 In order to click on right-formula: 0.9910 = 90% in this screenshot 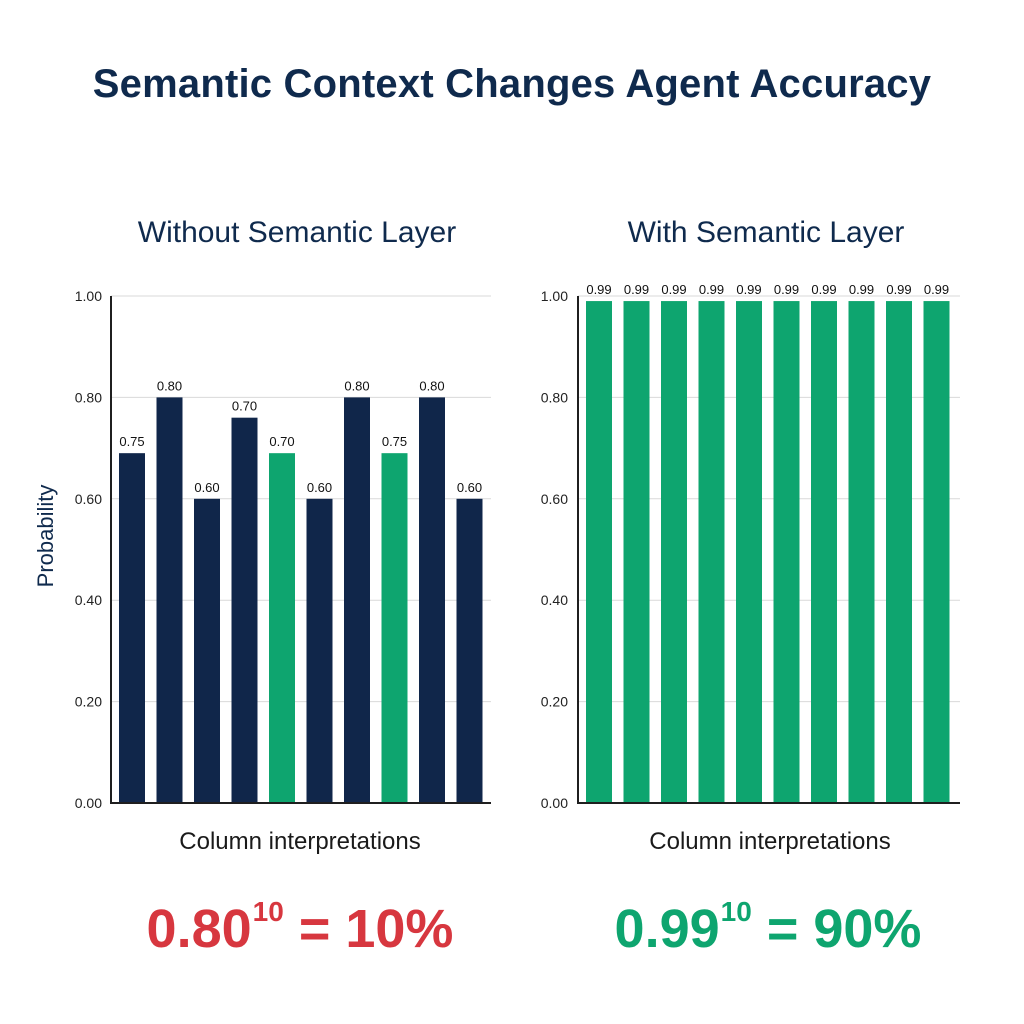, I will do `click(768, 928)`.